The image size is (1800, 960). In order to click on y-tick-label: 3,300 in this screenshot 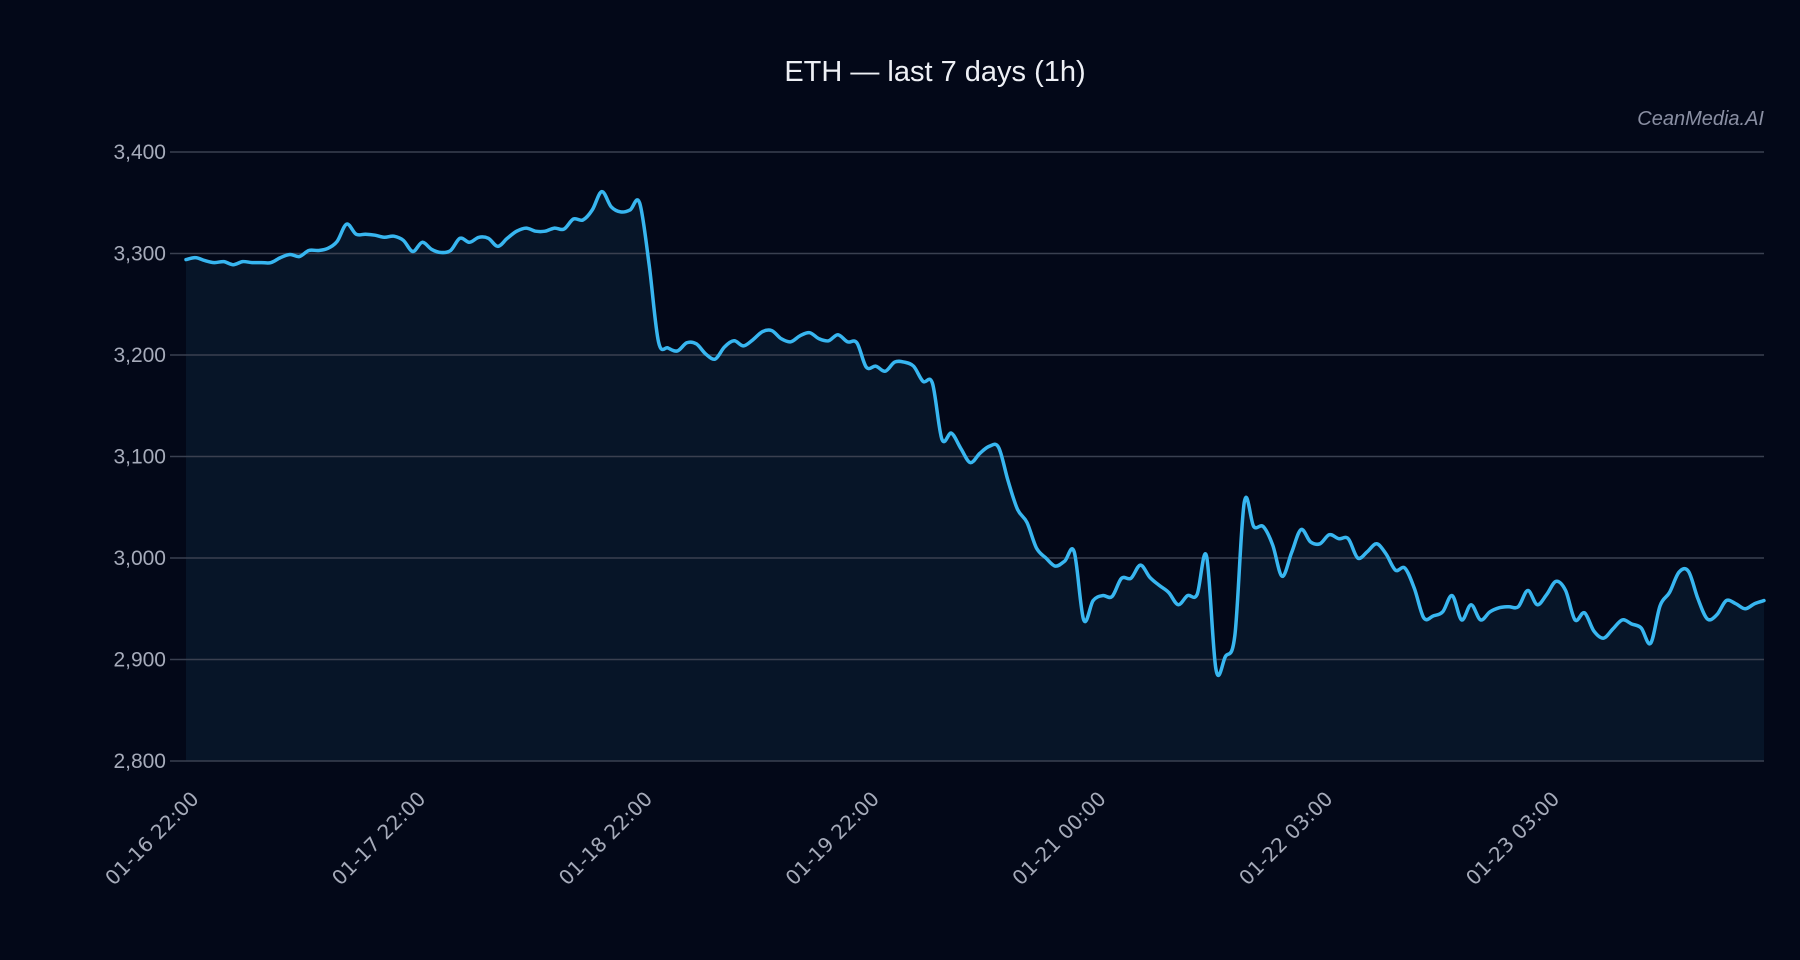, I will do `click(139, 254)`.